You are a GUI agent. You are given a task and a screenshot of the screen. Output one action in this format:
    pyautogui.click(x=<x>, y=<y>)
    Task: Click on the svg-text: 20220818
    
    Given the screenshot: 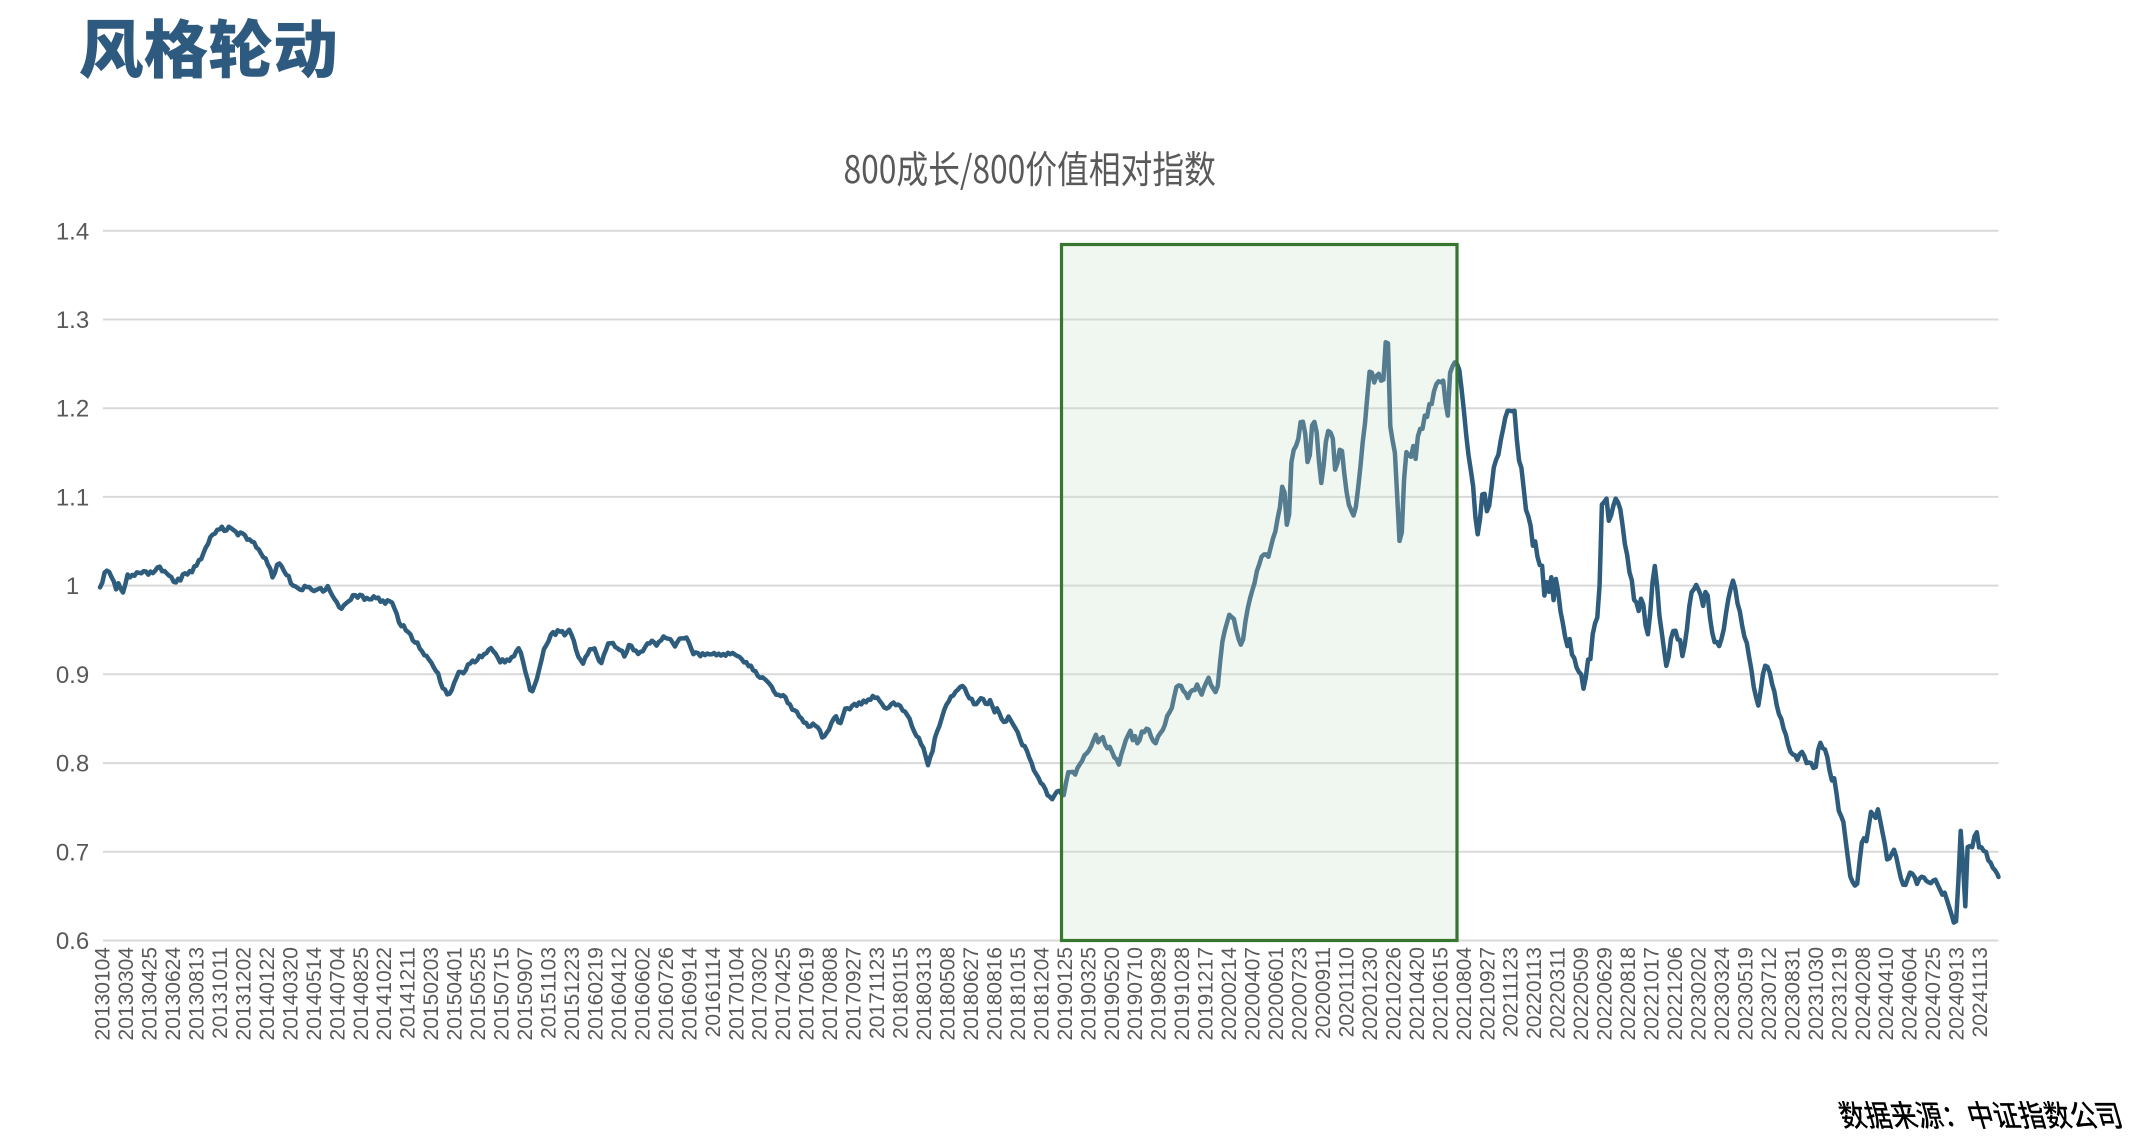 What is the action you would take?
    pyautogui.click(x=1628, y=993)
    